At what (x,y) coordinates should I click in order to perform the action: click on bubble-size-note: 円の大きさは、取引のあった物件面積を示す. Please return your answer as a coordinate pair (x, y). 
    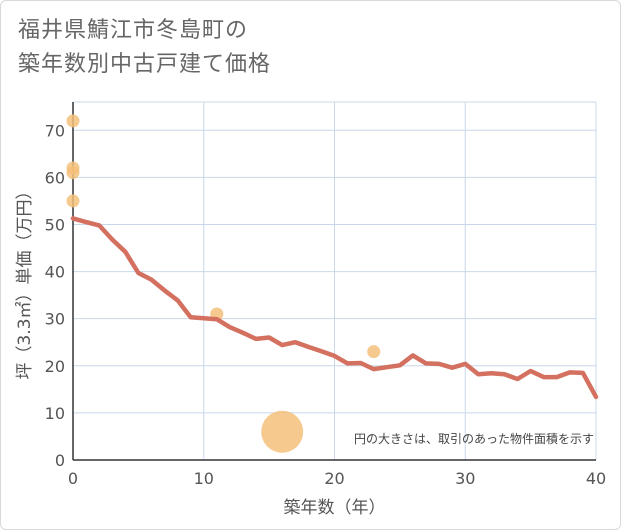
    Looking at the image, I should click on (474, 438).